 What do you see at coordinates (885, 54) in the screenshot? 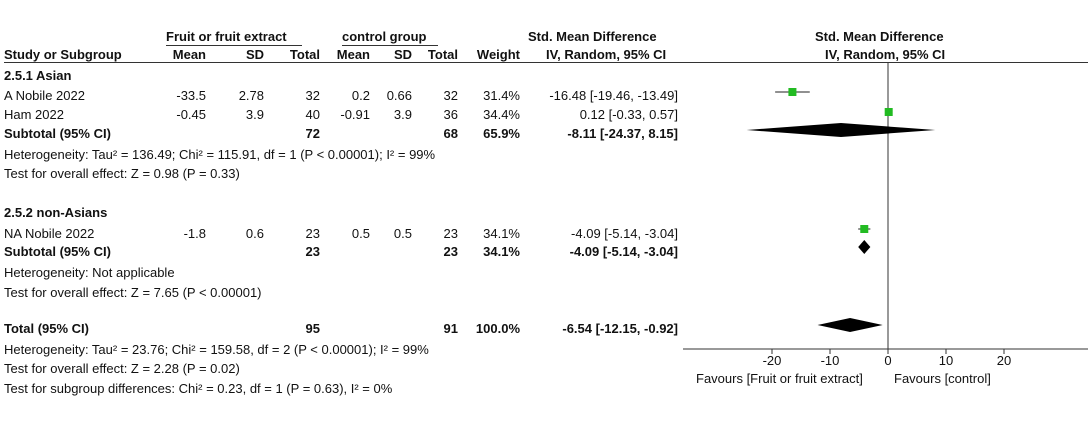
I see `plot-ci-header: IV, Random, 95% CI` at bounding box center [885, 54].